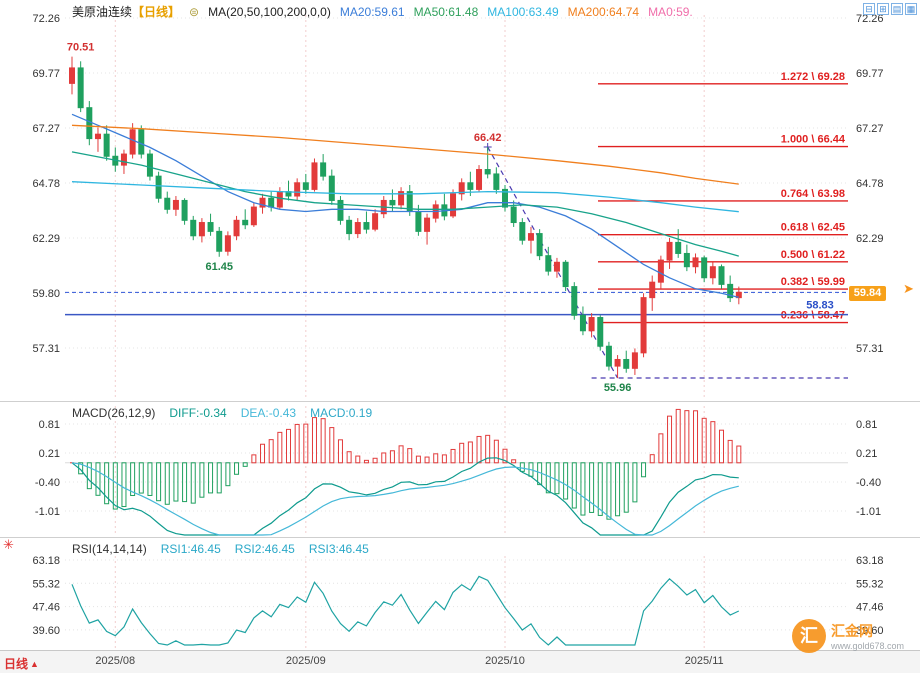 The image size is (920, 673). Describe the element at coordinates (8, 544) in the screenshot. I see `indicator-star-icon: ✳` at that location.